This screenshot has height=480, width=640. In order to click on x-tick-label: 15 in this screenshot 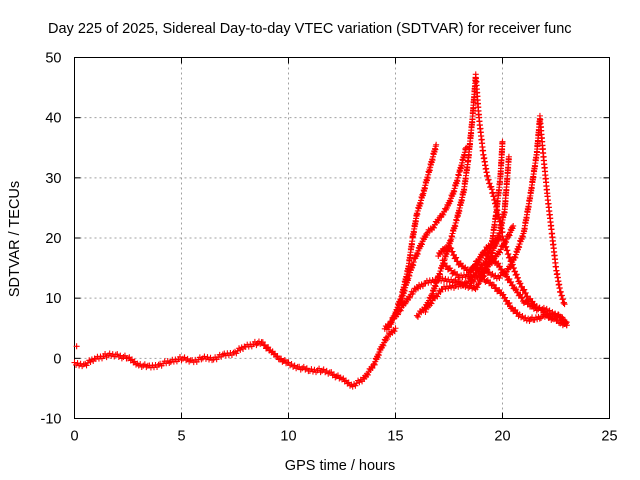, I will do `click(395, 437)`.